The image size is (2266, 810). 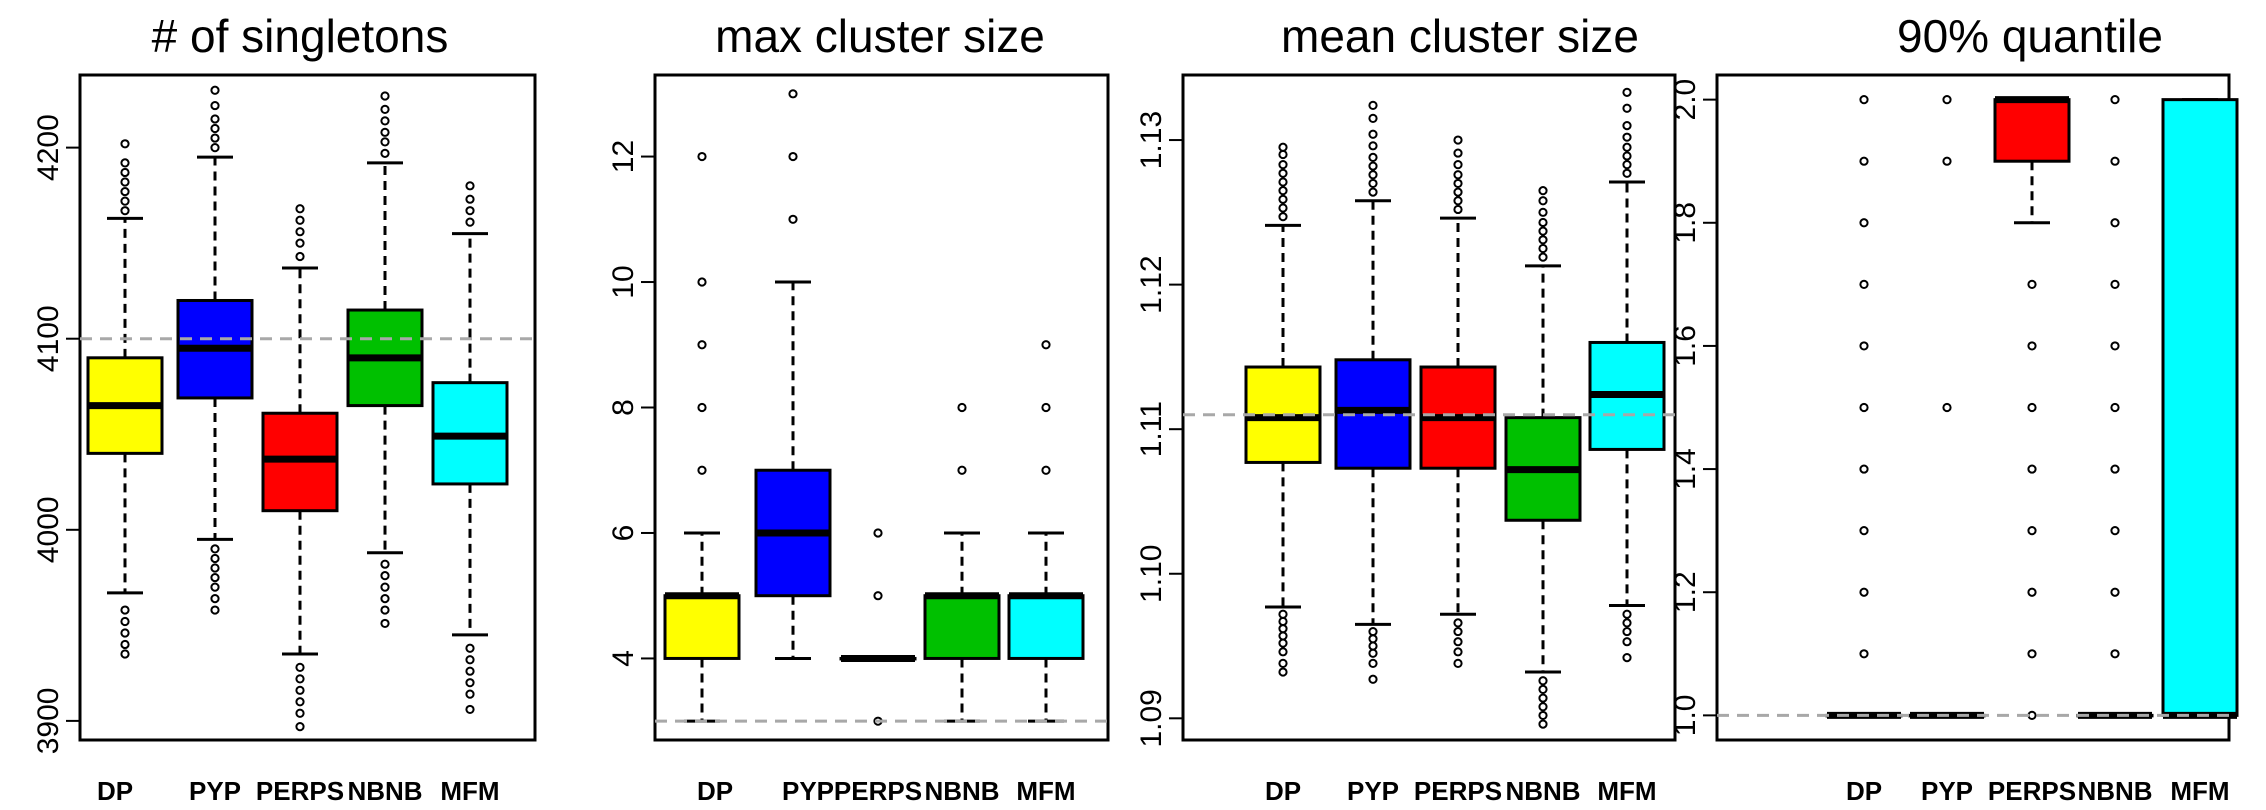 I want to click on chart-title: 90% quantile, so click(x=2030, y=36).